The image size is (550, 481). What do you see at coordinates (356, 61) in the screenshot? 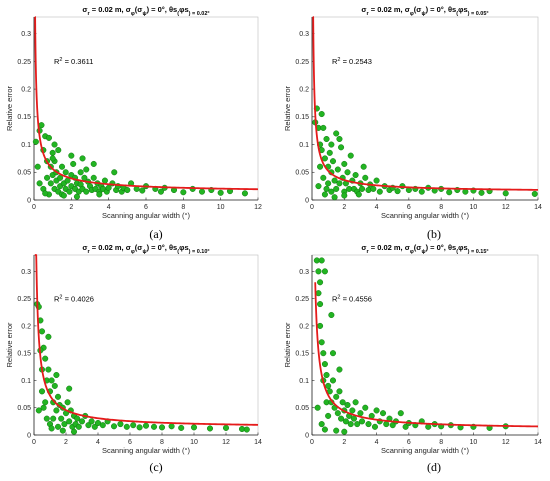
I see `chart-1-r2-value: = 0.2543` at bounding box center [356, 61].